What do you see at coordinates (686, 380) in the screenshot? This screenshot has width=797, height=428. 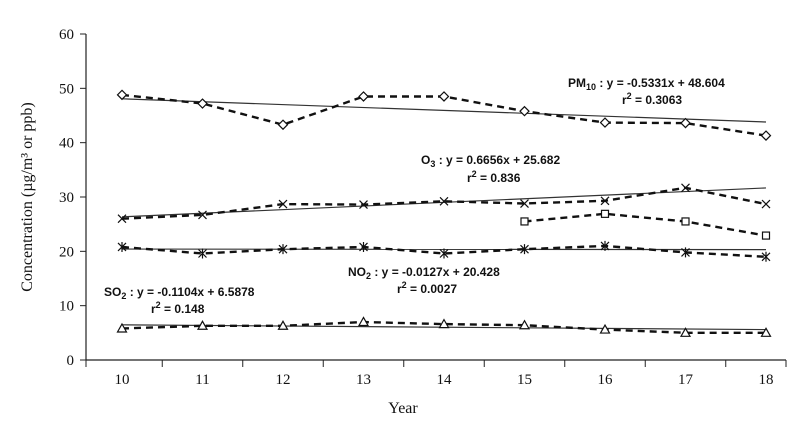 I see `x-tick-label: 17` at bounding box center [686, 380].